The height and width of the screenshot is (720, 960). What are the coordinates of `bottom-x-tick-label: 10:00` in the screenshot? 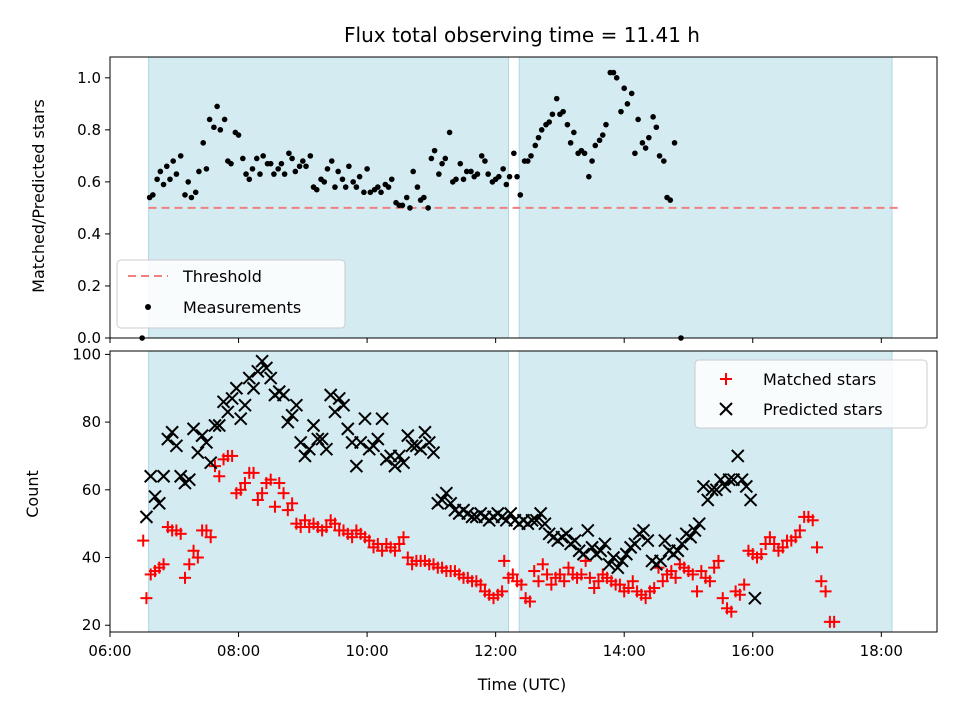 It's located at (366, 651).